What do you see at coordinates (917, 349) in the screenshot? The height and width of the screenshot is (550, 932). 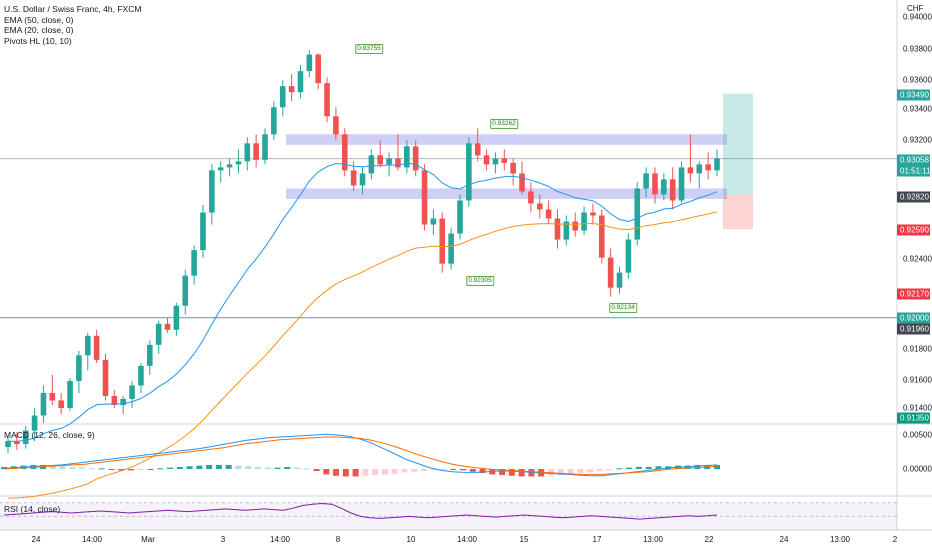 I see `price-tick: 0.91800` at bounding box center [917, 349].